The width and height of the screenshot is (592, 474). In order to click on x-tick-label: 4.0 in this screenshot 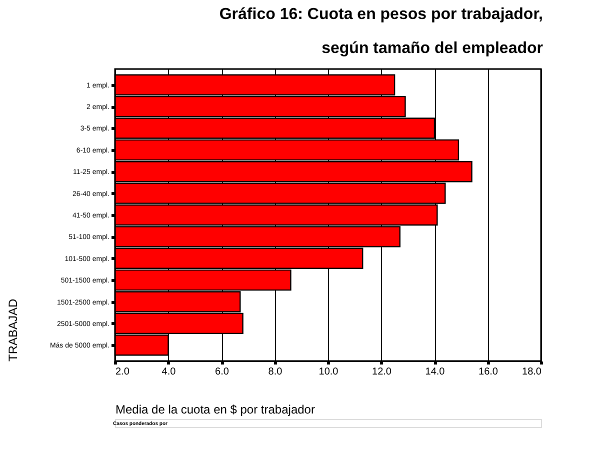, I will do `click(169, 372)`.